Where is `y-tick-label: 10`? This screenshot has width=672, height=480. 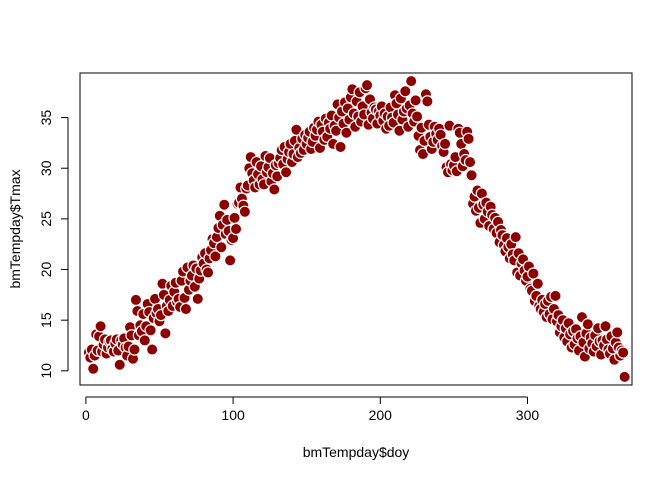
y-tick-label: 10 is located at coordinates (46, 371).